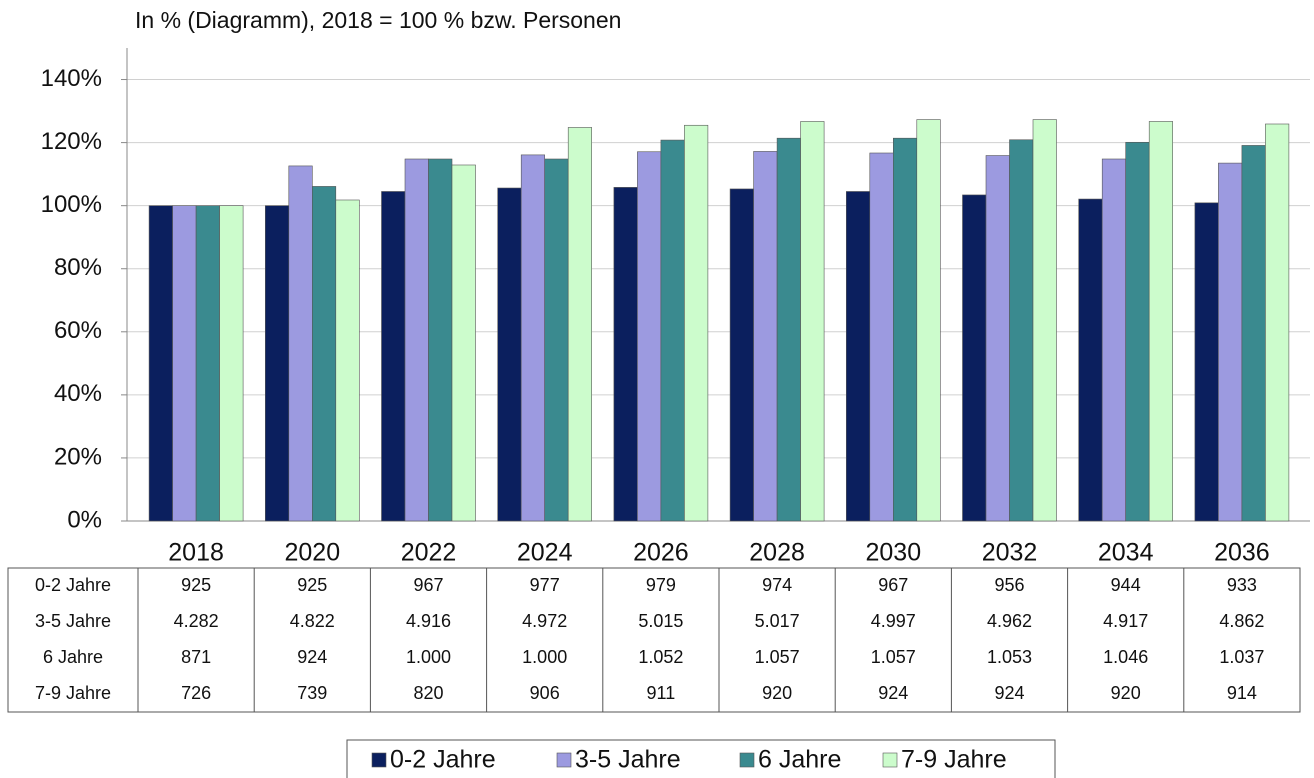 The width and height of the screenshot is (1314, 778). Describe the element at coordinates (312, 553) in the screenshot. I see `x-tick-label: 2020` at that location.